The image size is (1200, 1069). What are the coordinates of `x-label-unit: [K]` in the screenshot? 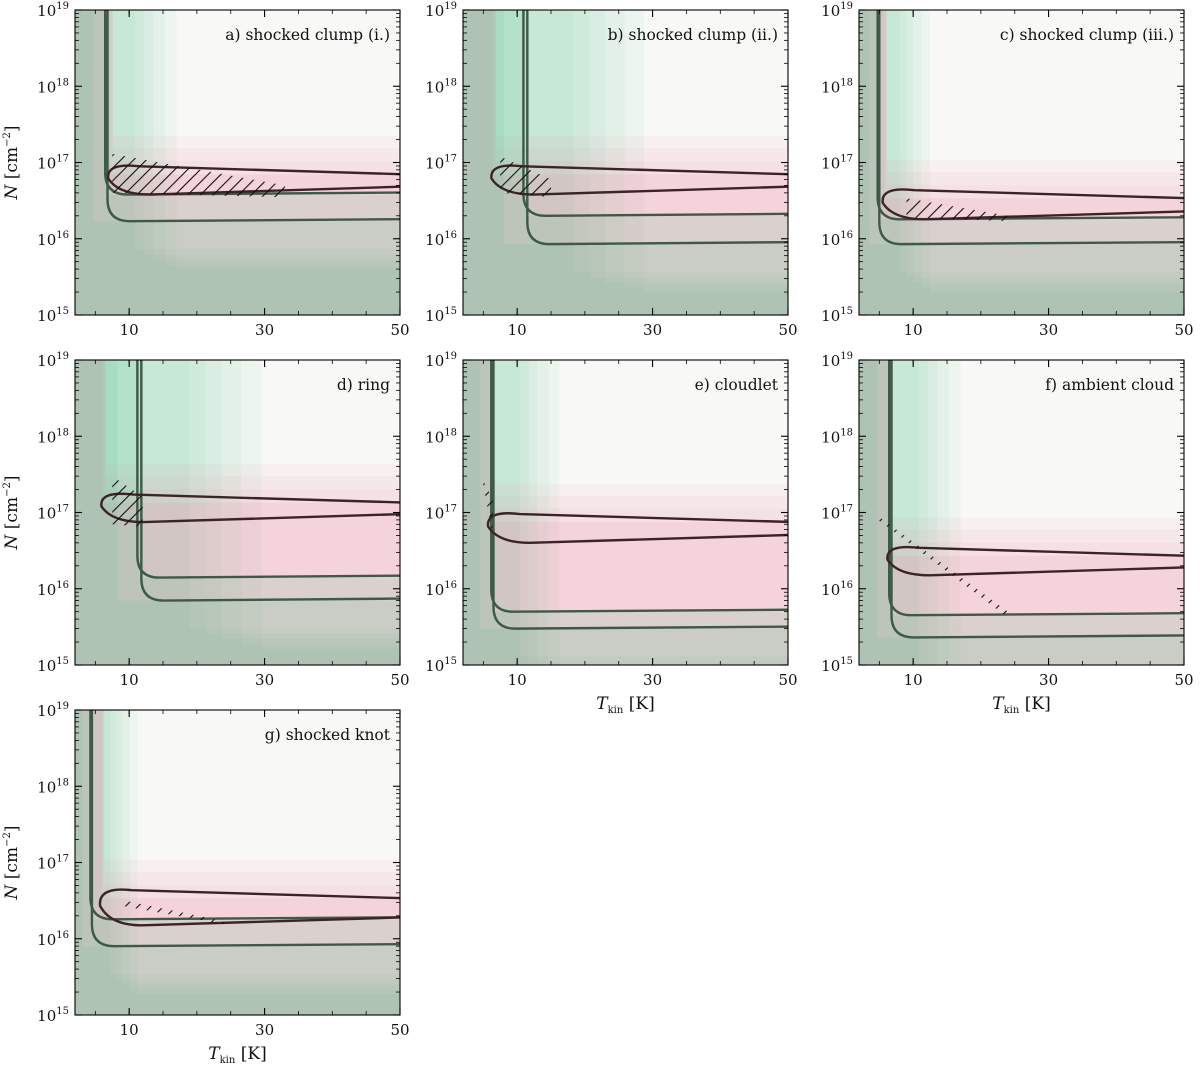 It's located at (1034, 704).